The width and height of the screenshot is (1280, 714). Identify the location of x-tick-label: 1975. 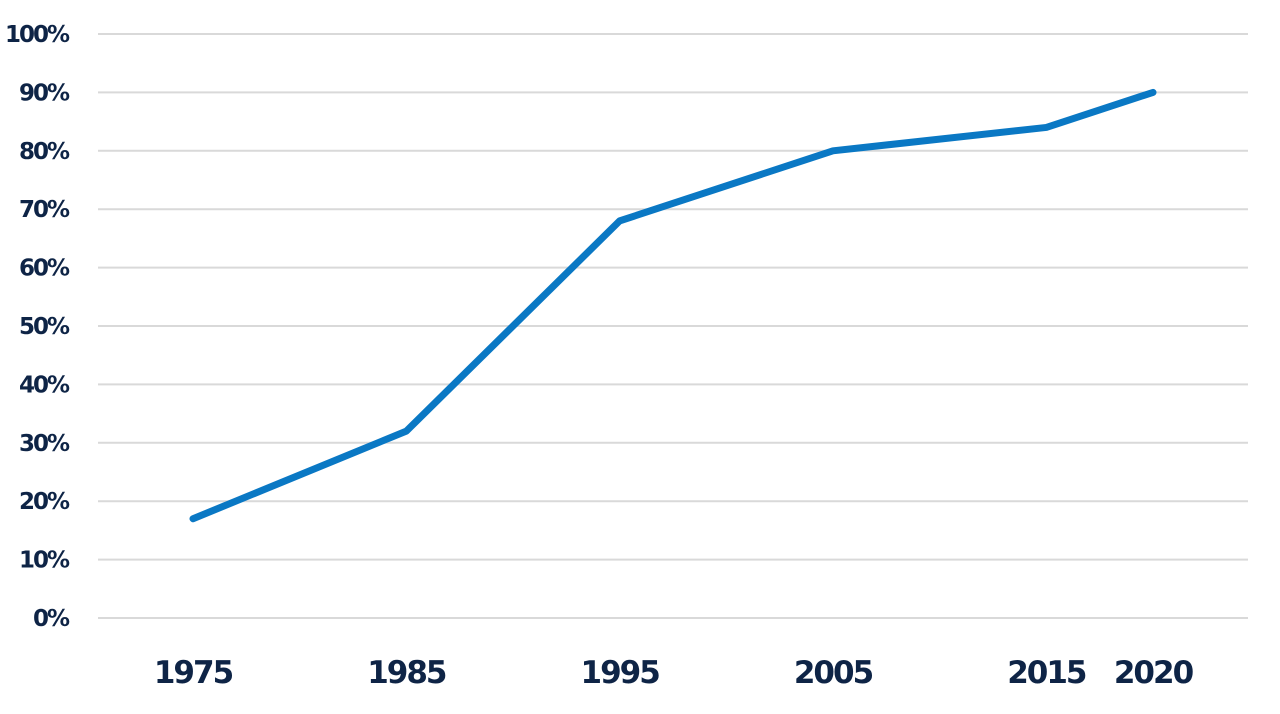
(193, 673).